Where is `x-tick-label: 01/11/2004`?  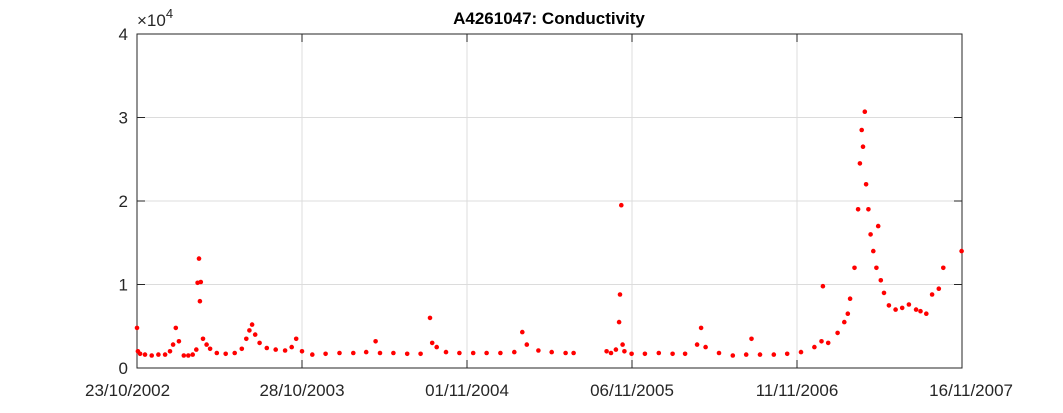
x-tick-label: 01/11/2004 is located at coordinates (467, 390).